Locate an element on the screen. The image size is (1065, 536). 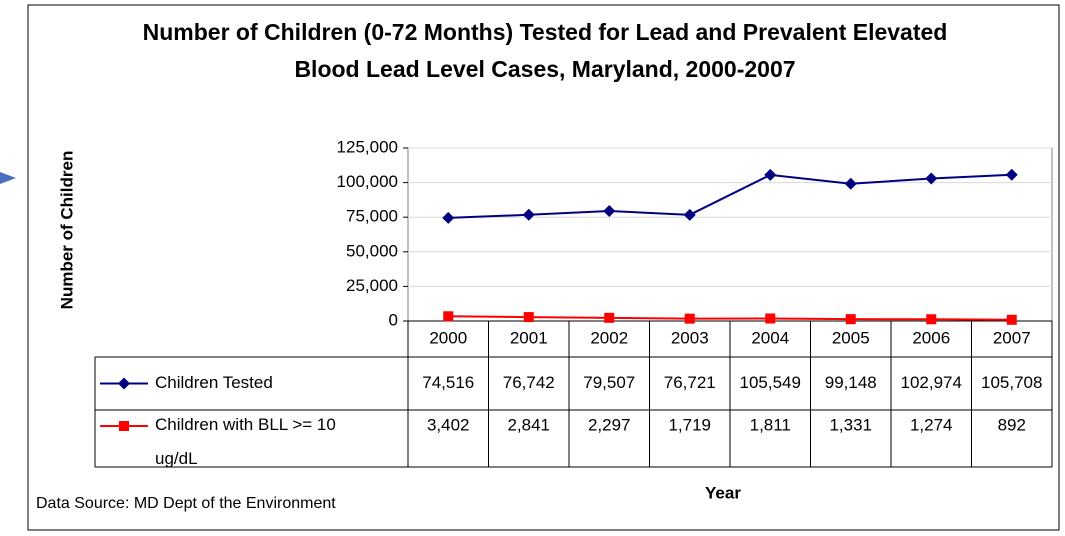
data-label: 76,742 is located at coordinates (529, 382).